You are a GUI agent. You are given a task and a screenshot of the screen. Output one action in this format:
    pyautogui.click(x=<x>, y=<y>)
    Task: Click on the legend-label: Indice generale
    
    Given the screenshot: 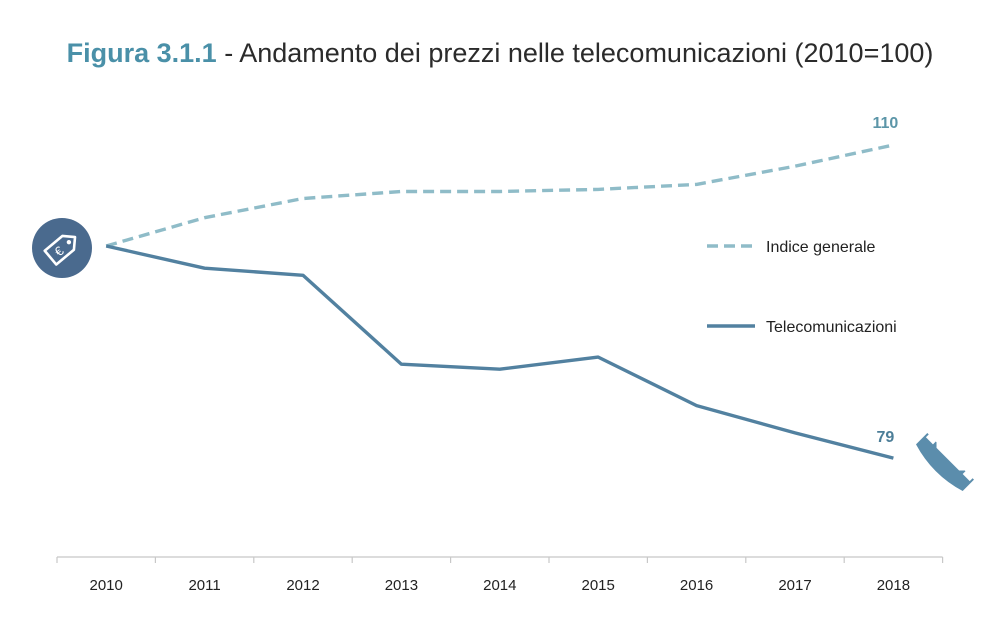 What is the action you would take?
    pyautogui.click(x=821, y=247)
    